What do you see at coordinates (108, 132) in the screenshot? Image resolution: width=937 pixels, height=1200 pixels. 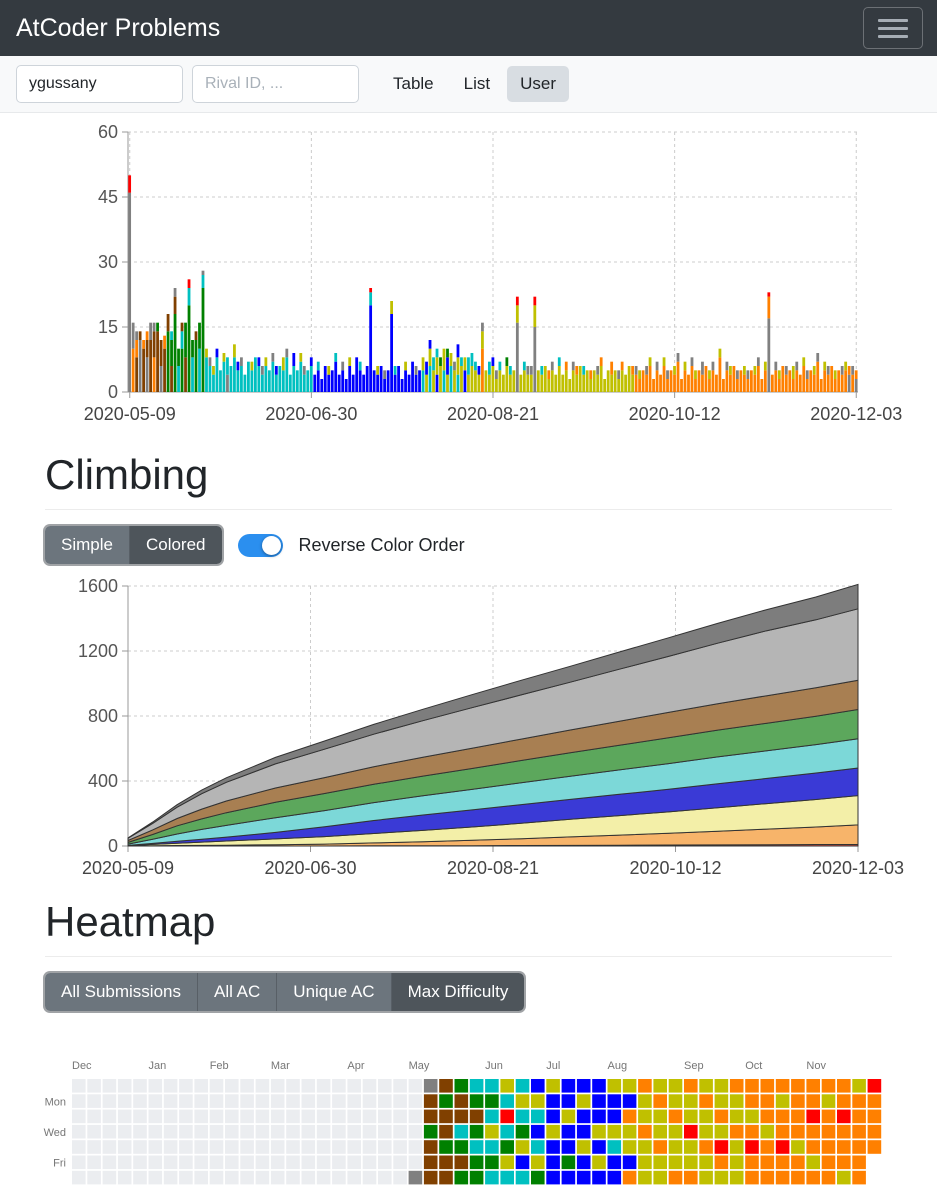 I see `svg-text: 60` at bounding box center [108, 132].